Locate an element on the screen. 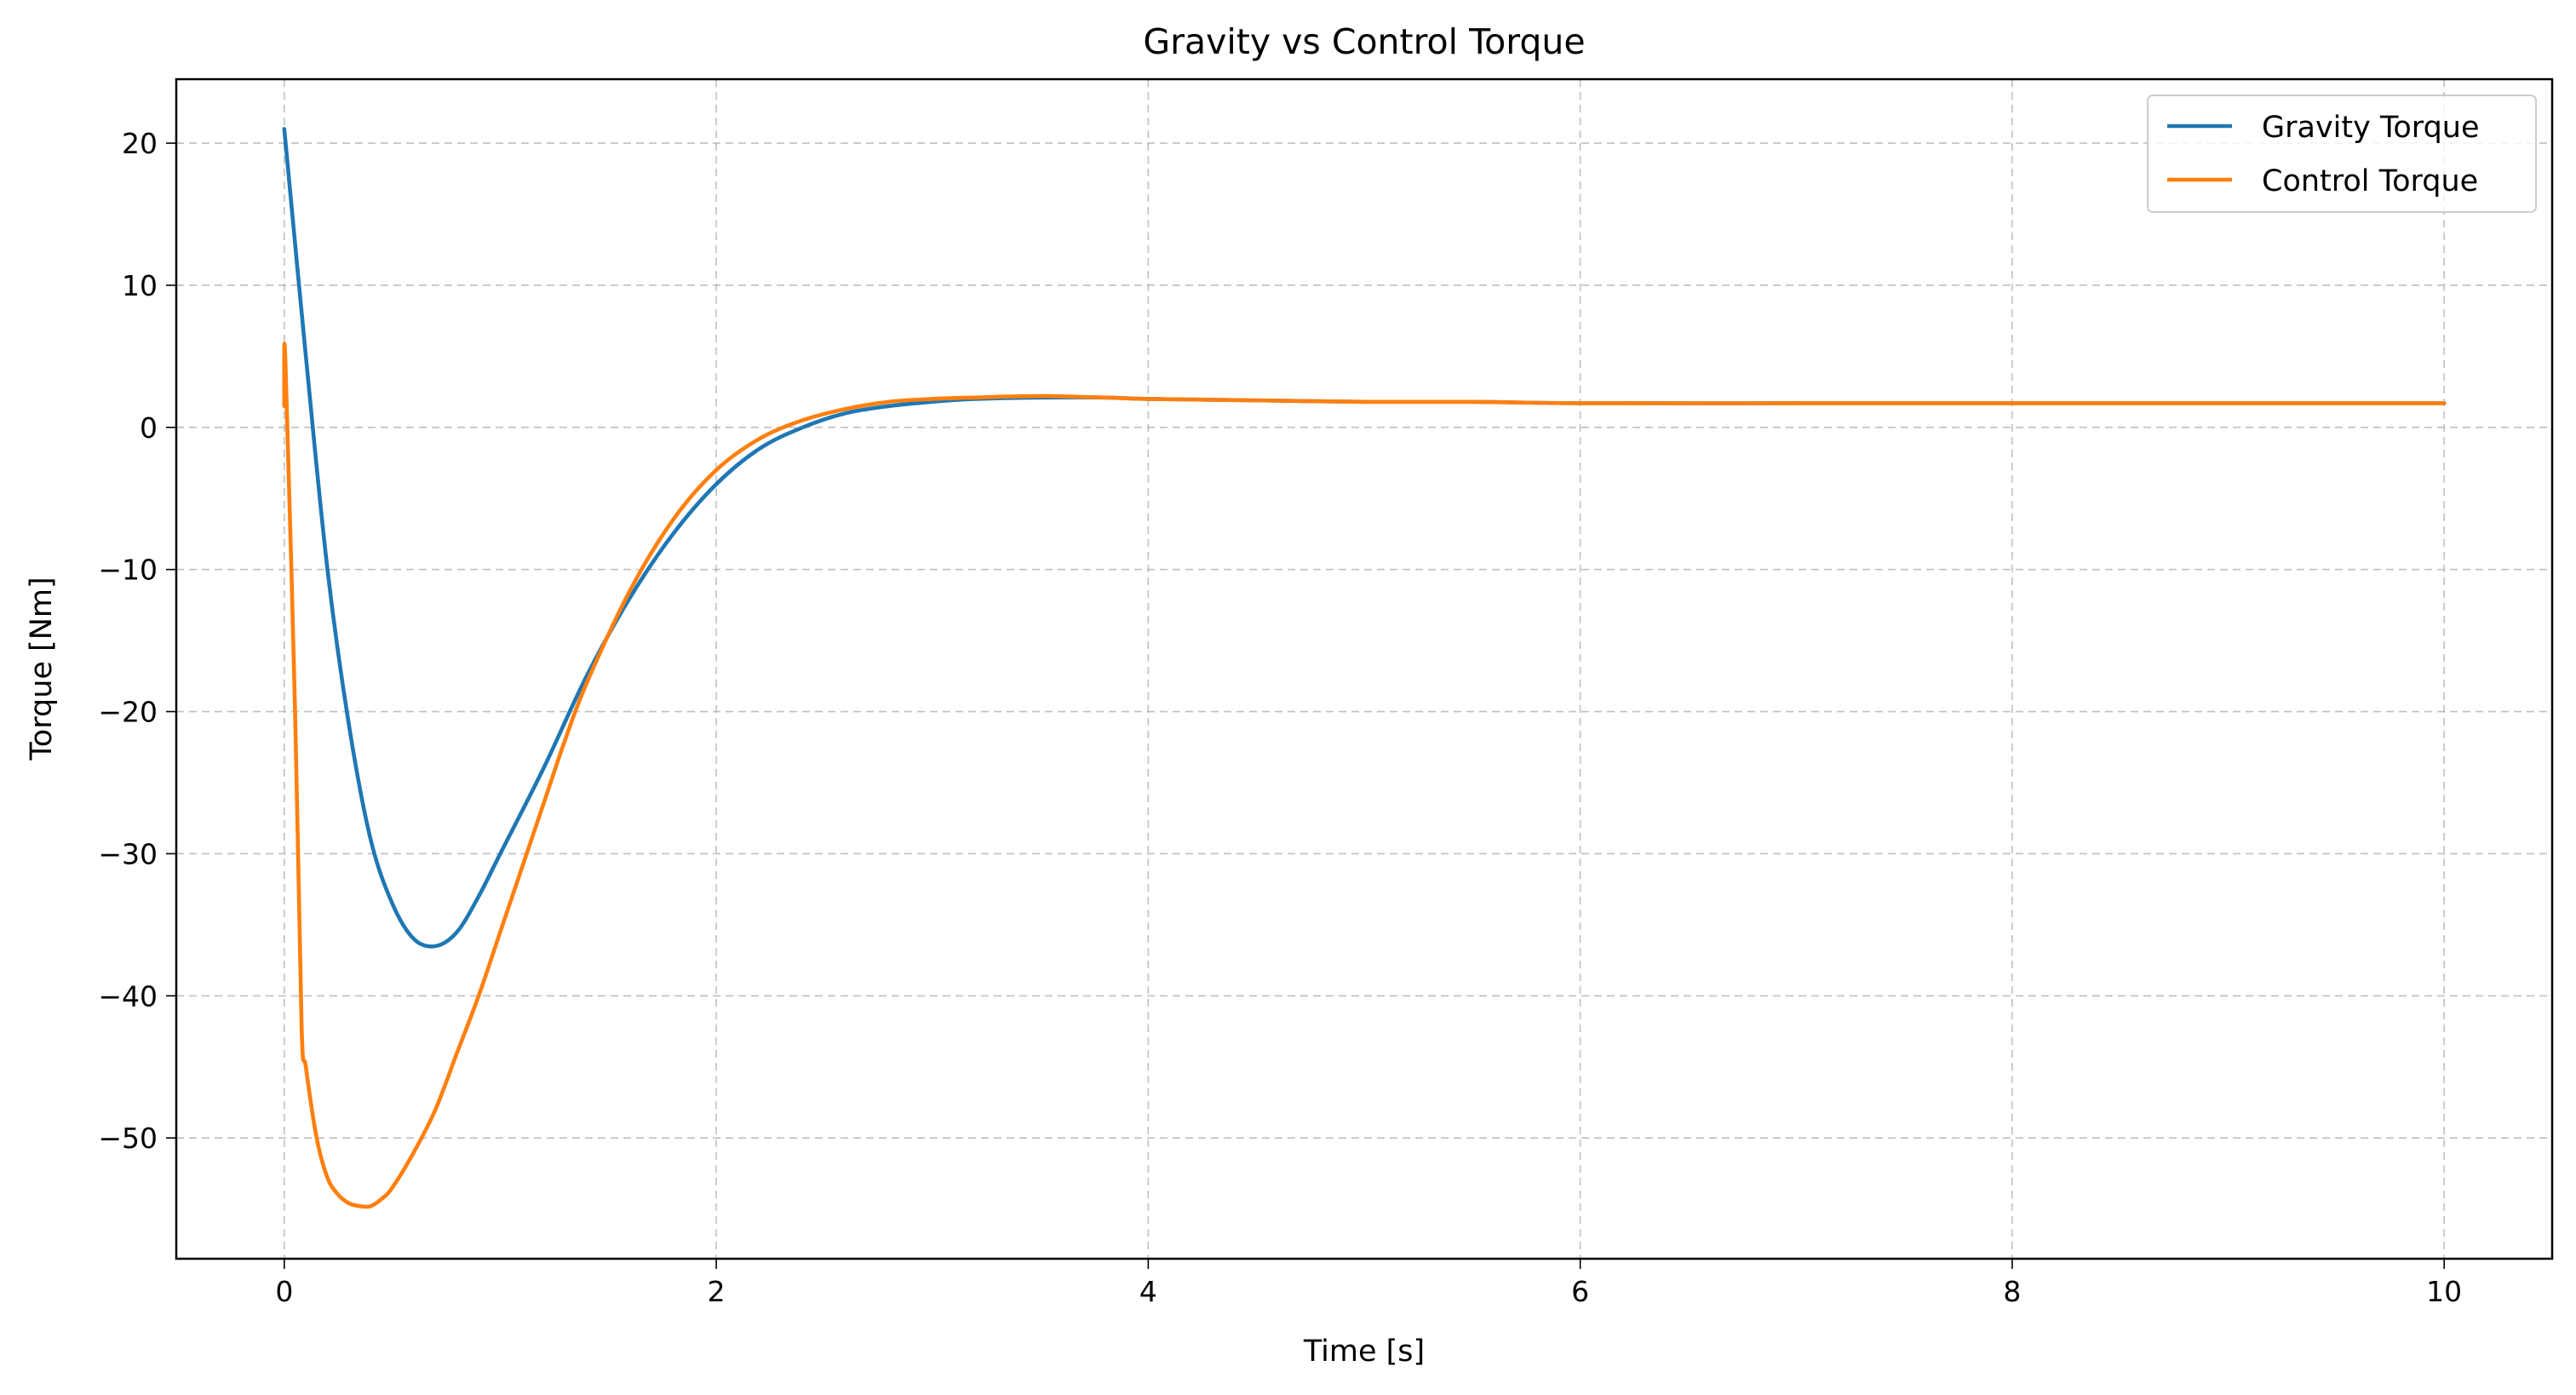  x-tick-label: 4 is located at coordinates (1148, 1291).